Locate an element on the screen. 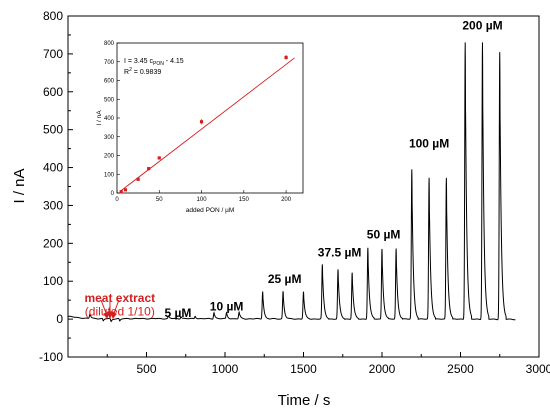 The height and width of the screenshot is (414, 550). y-tick-label: 0 is located at coordinates (59, 319).